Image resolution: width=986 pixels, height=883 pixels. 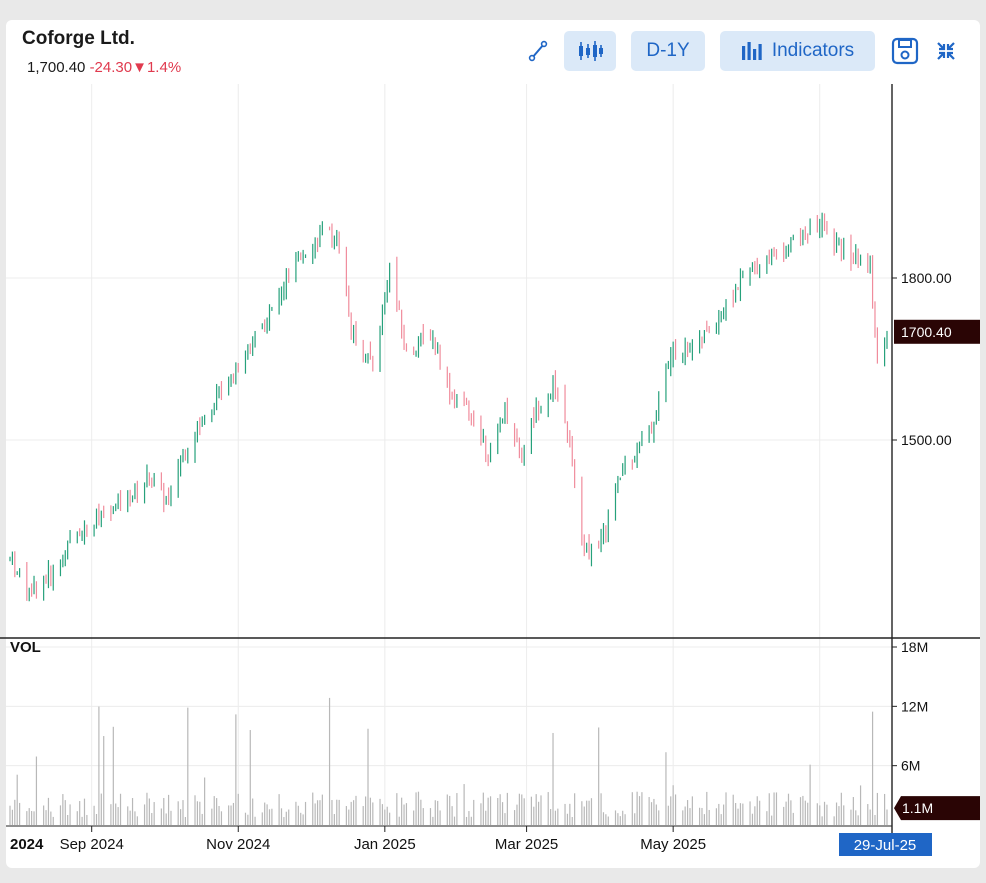 I want to click on indicators-label: Indicators, so click(x=813, y=50).